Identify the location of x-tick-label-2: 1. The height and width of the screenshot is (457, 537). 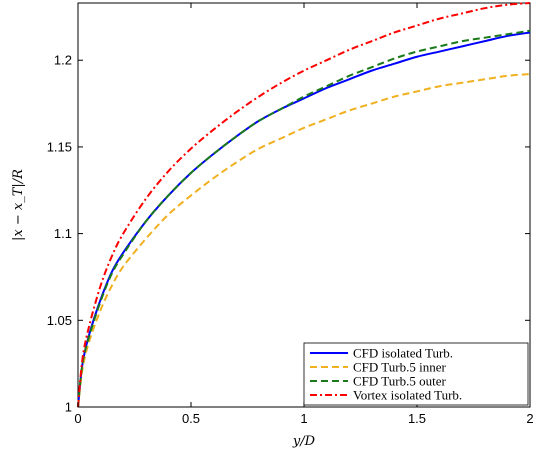
(303, 418).